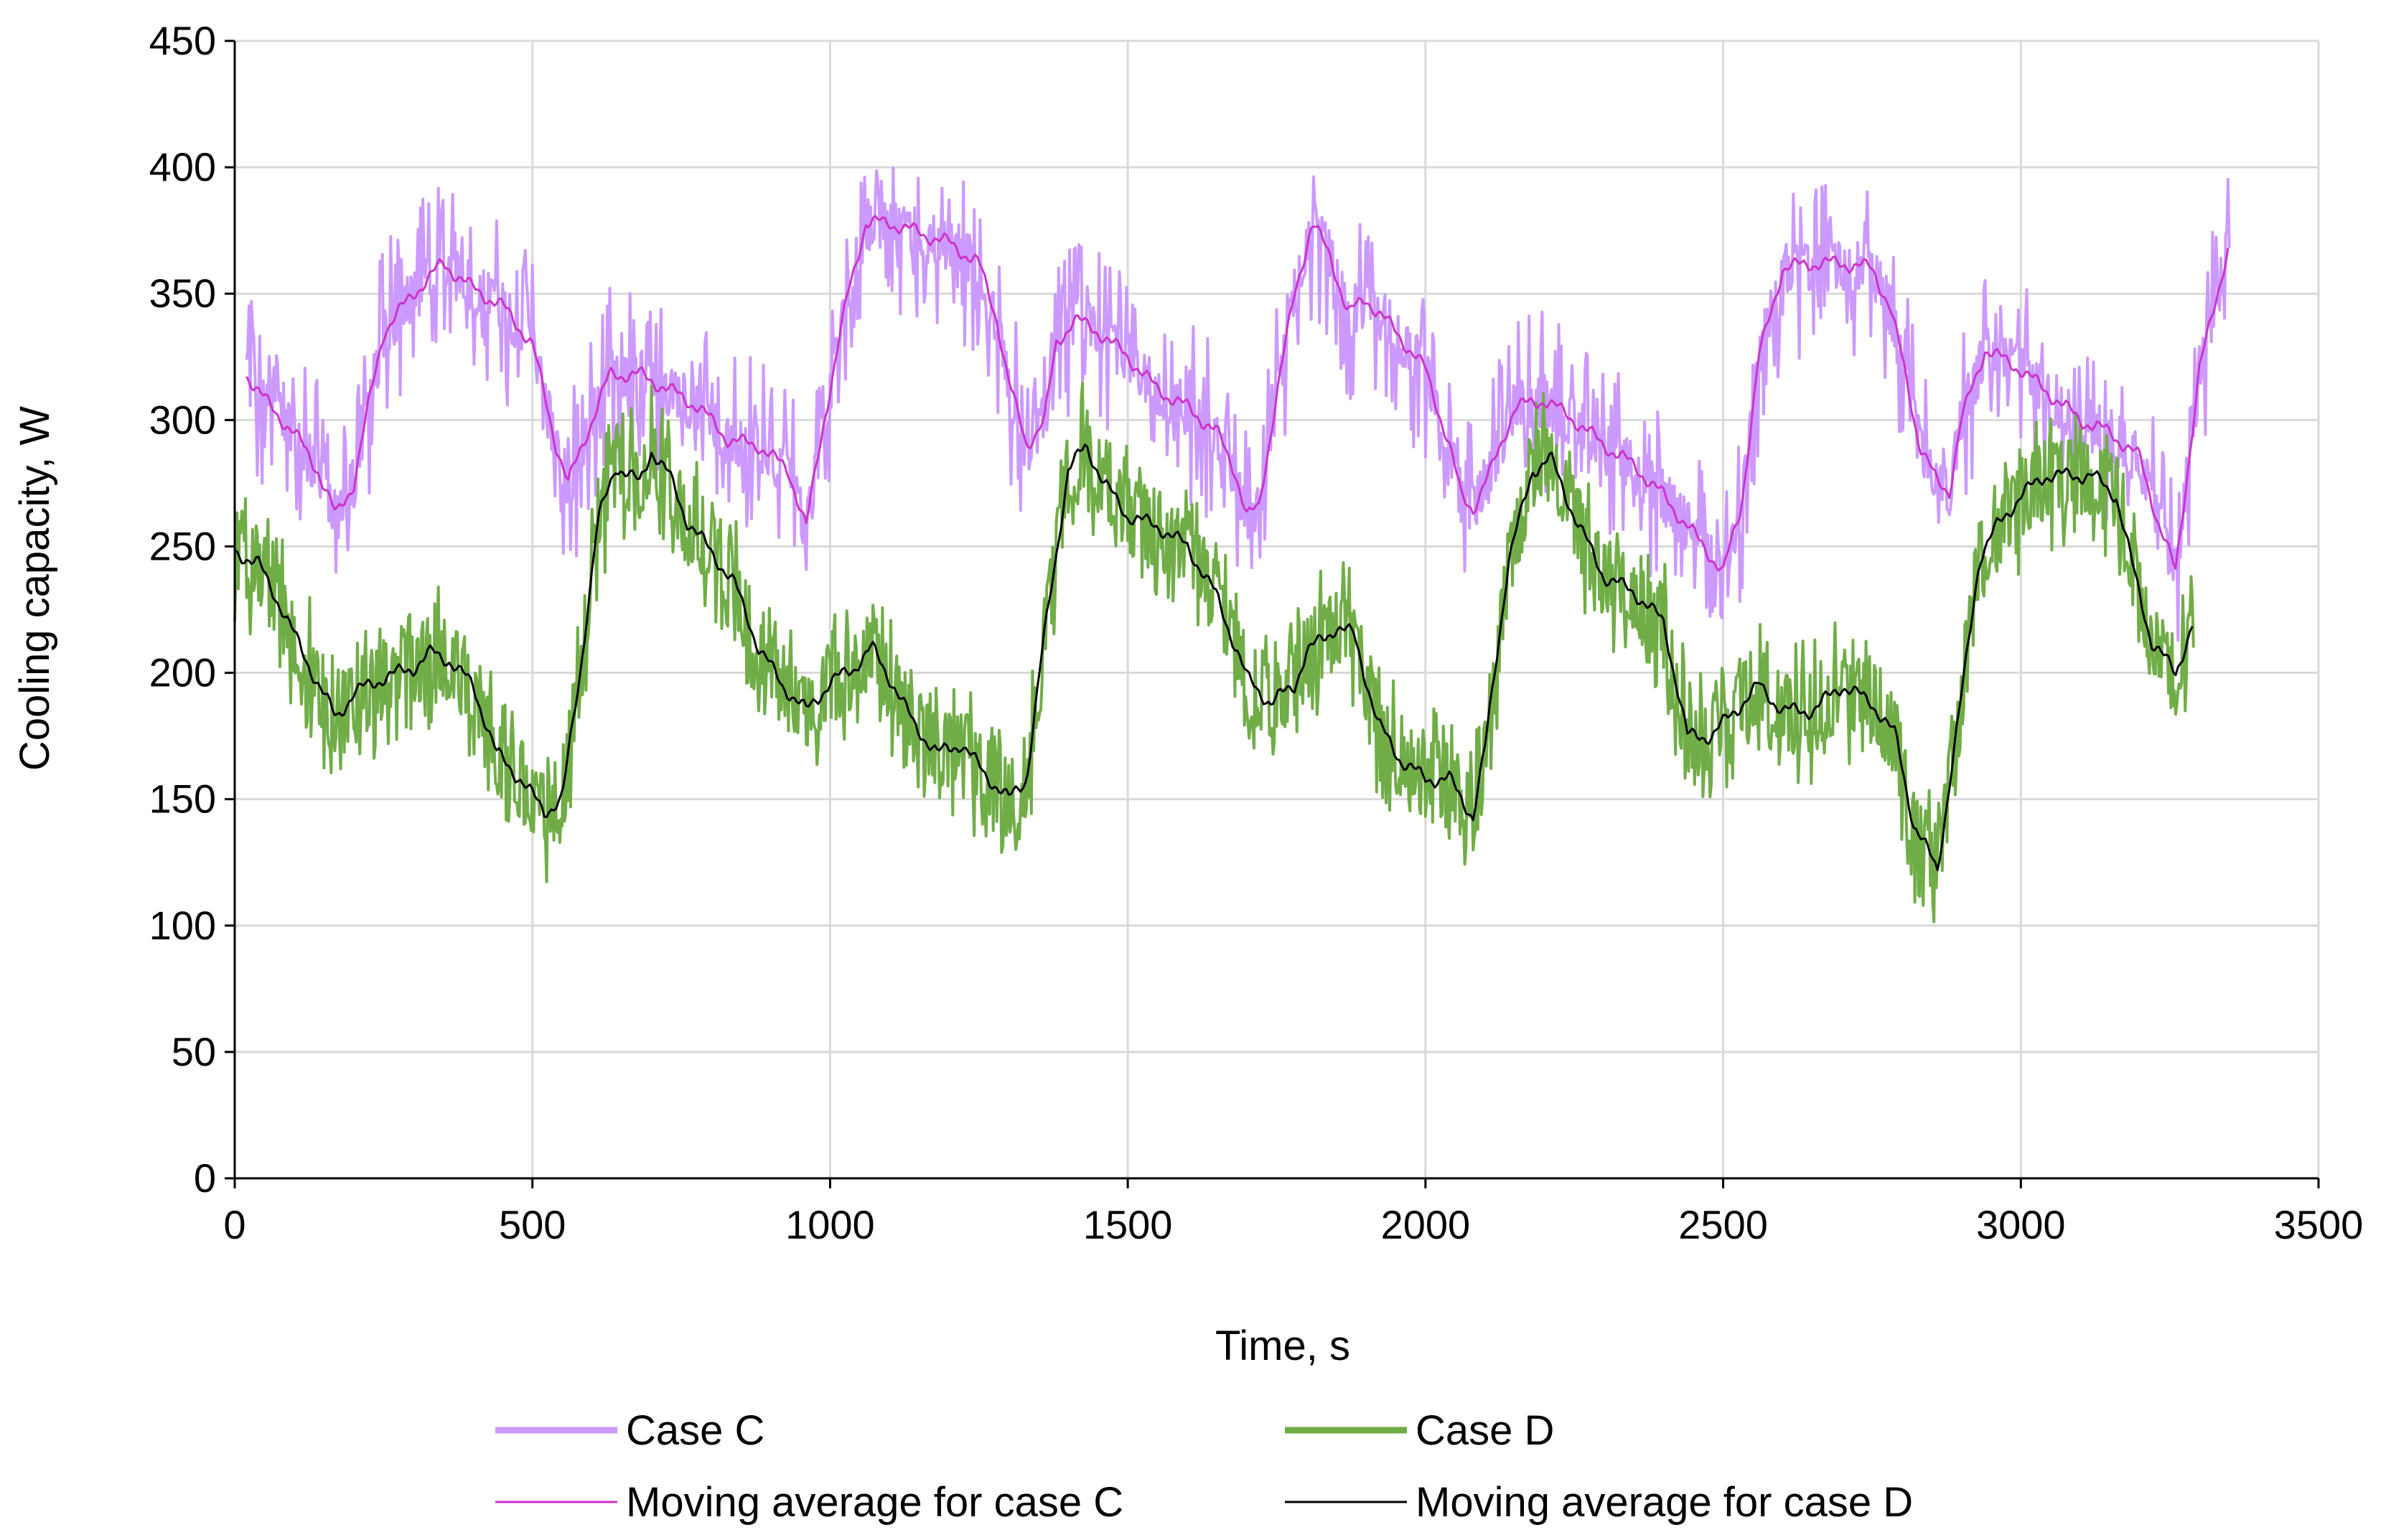 Image resolution: width=2386 pixels, height=1540 pixels. What do you see at coordinates (182, 419) in the screenshot?
I see `y-tick-label: 300` at bounding box center [182, 419].